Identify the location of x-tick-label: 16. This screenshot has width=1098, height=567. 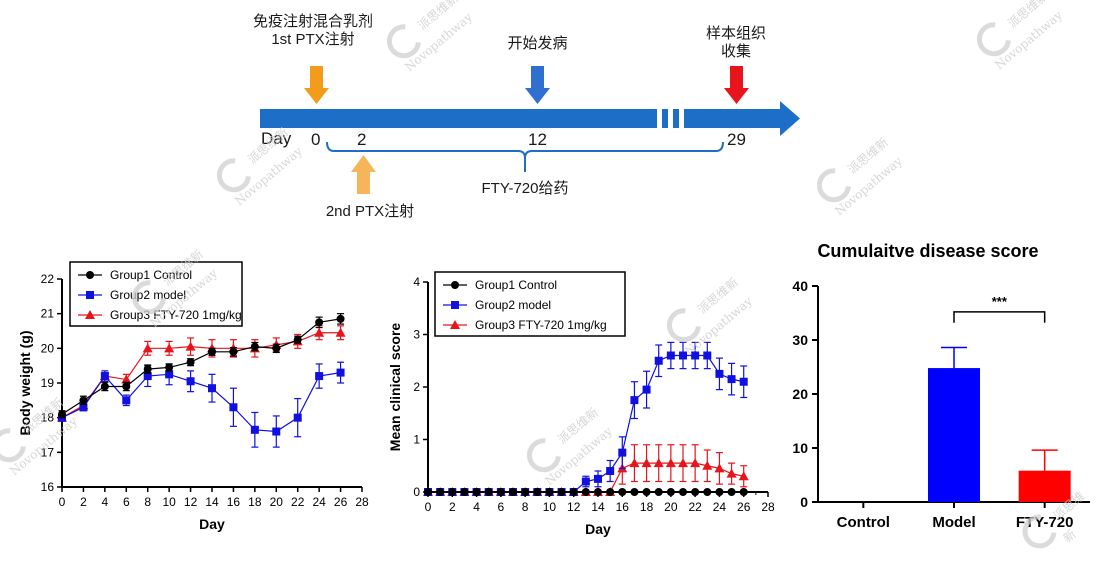
(234, 502).